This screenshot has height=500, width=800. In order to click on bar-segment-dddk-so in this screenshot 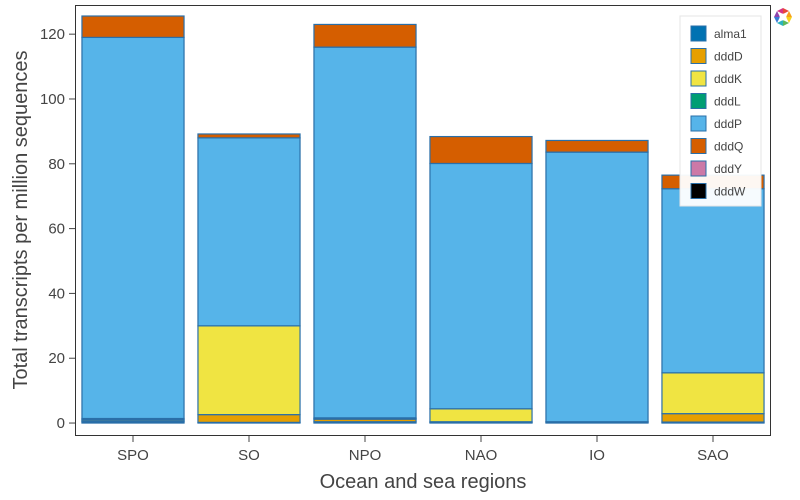, I will do `click(249, 370)`.